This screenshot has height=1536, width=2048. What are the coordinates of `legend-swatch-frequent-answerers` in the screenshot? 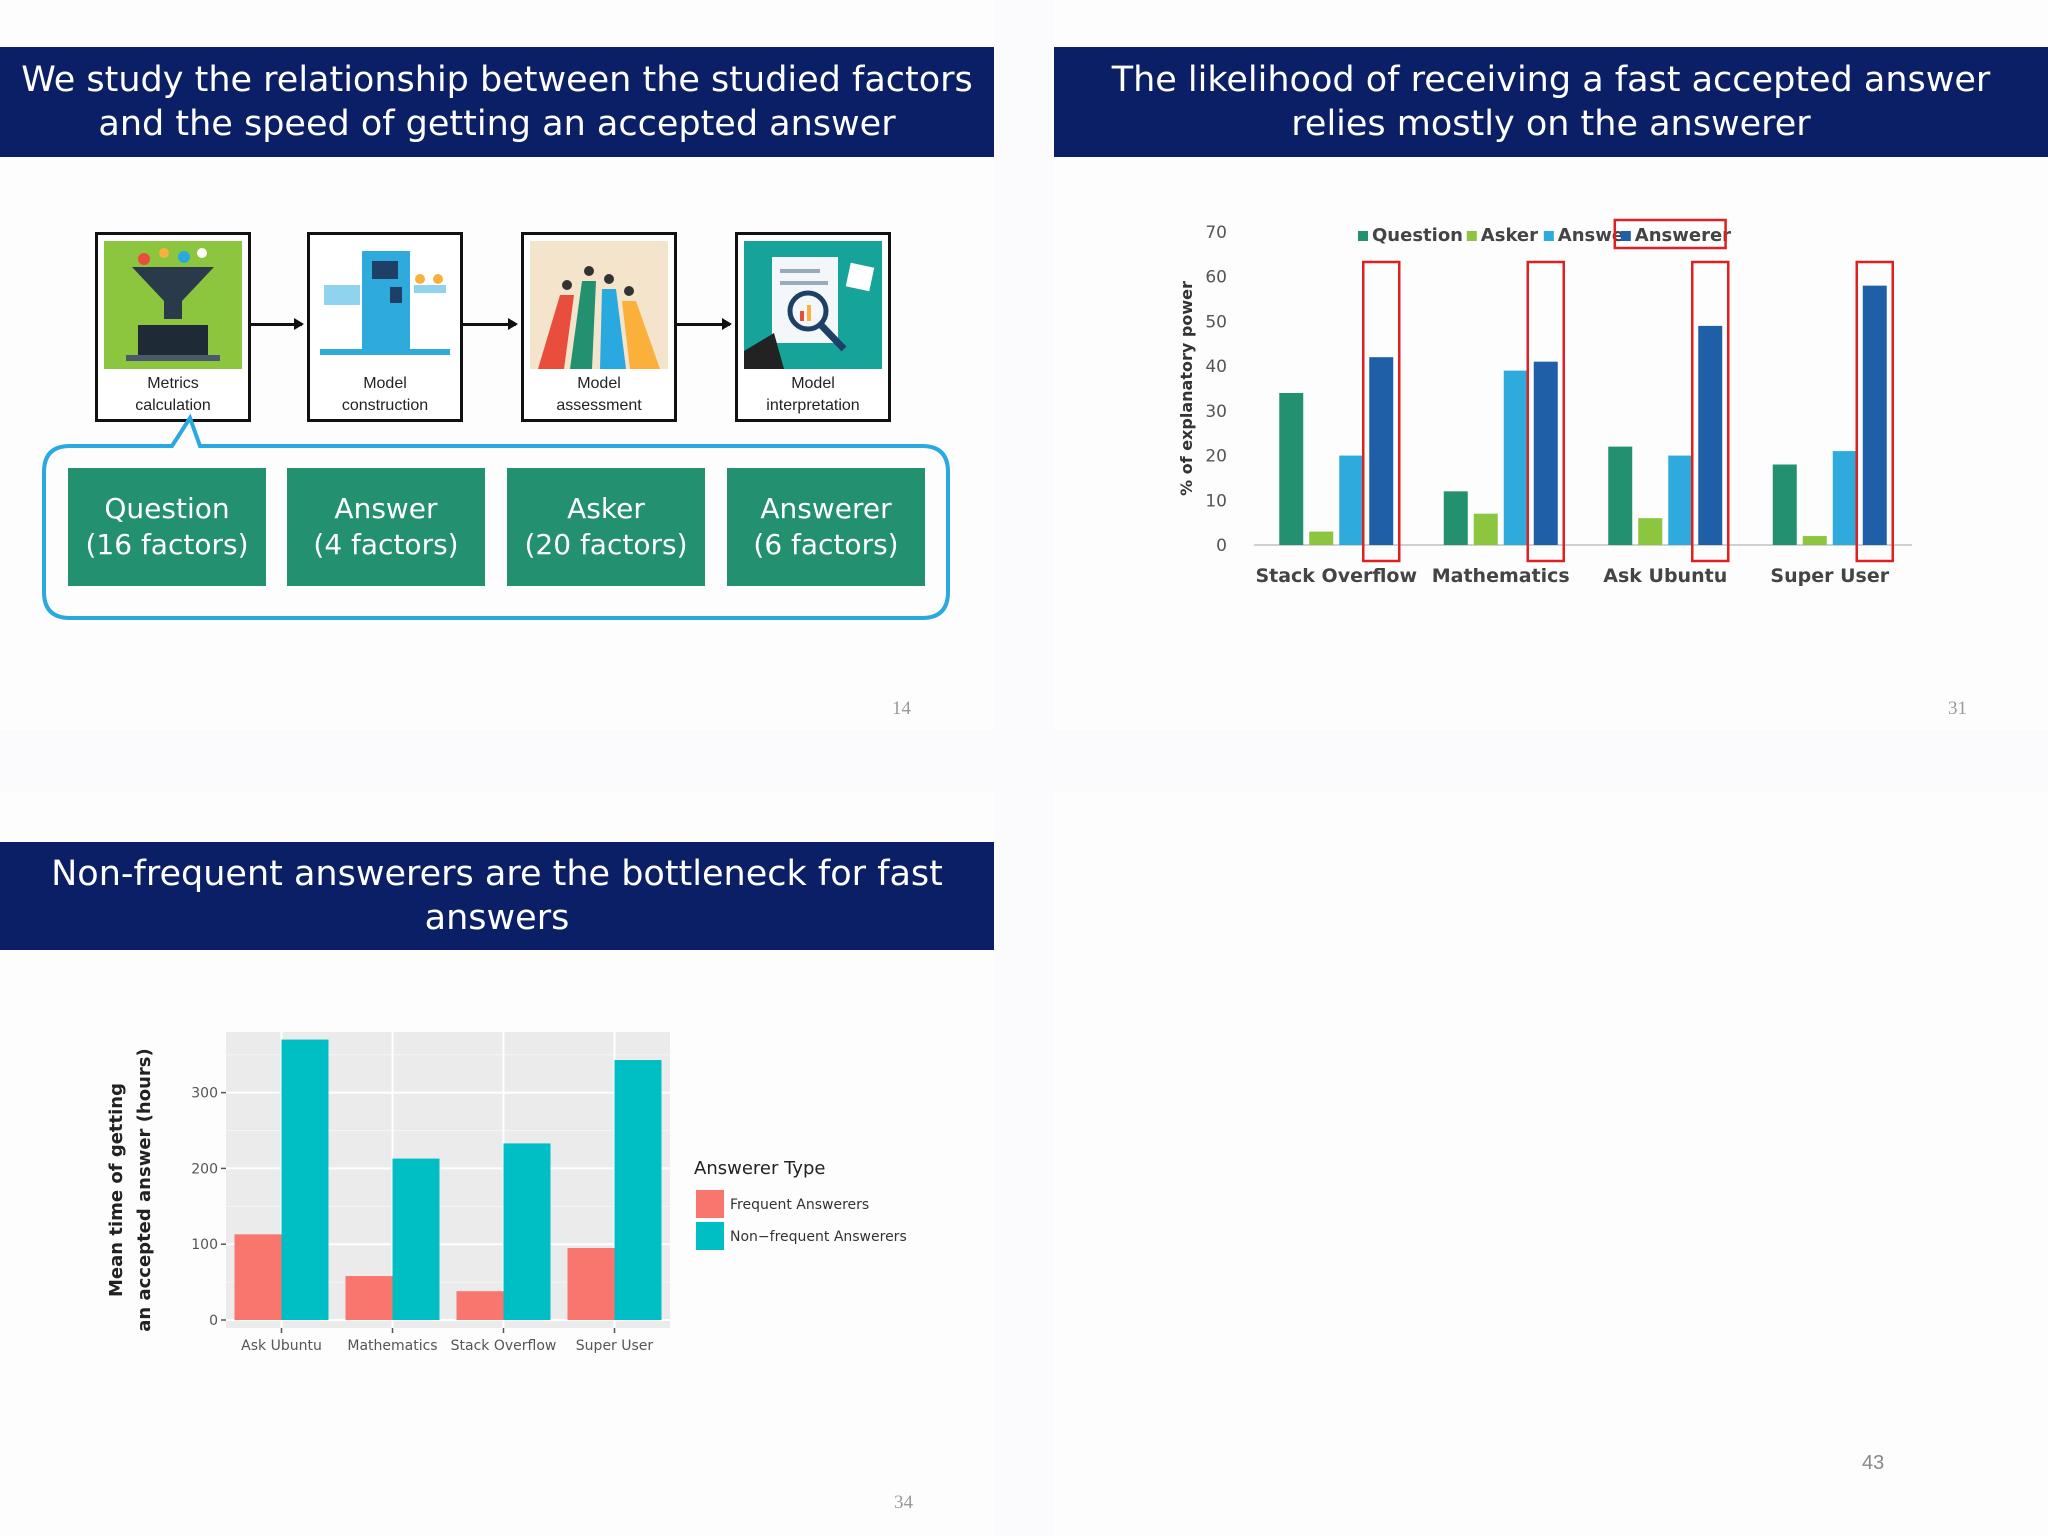 It's located at (710, 1204).